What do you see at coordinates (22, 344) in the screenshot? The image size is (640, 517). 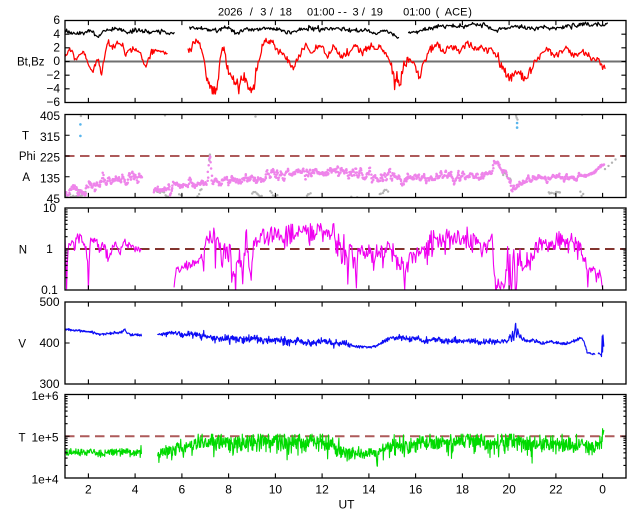 I see `svg-text: V` at bounding box center [22, 344].